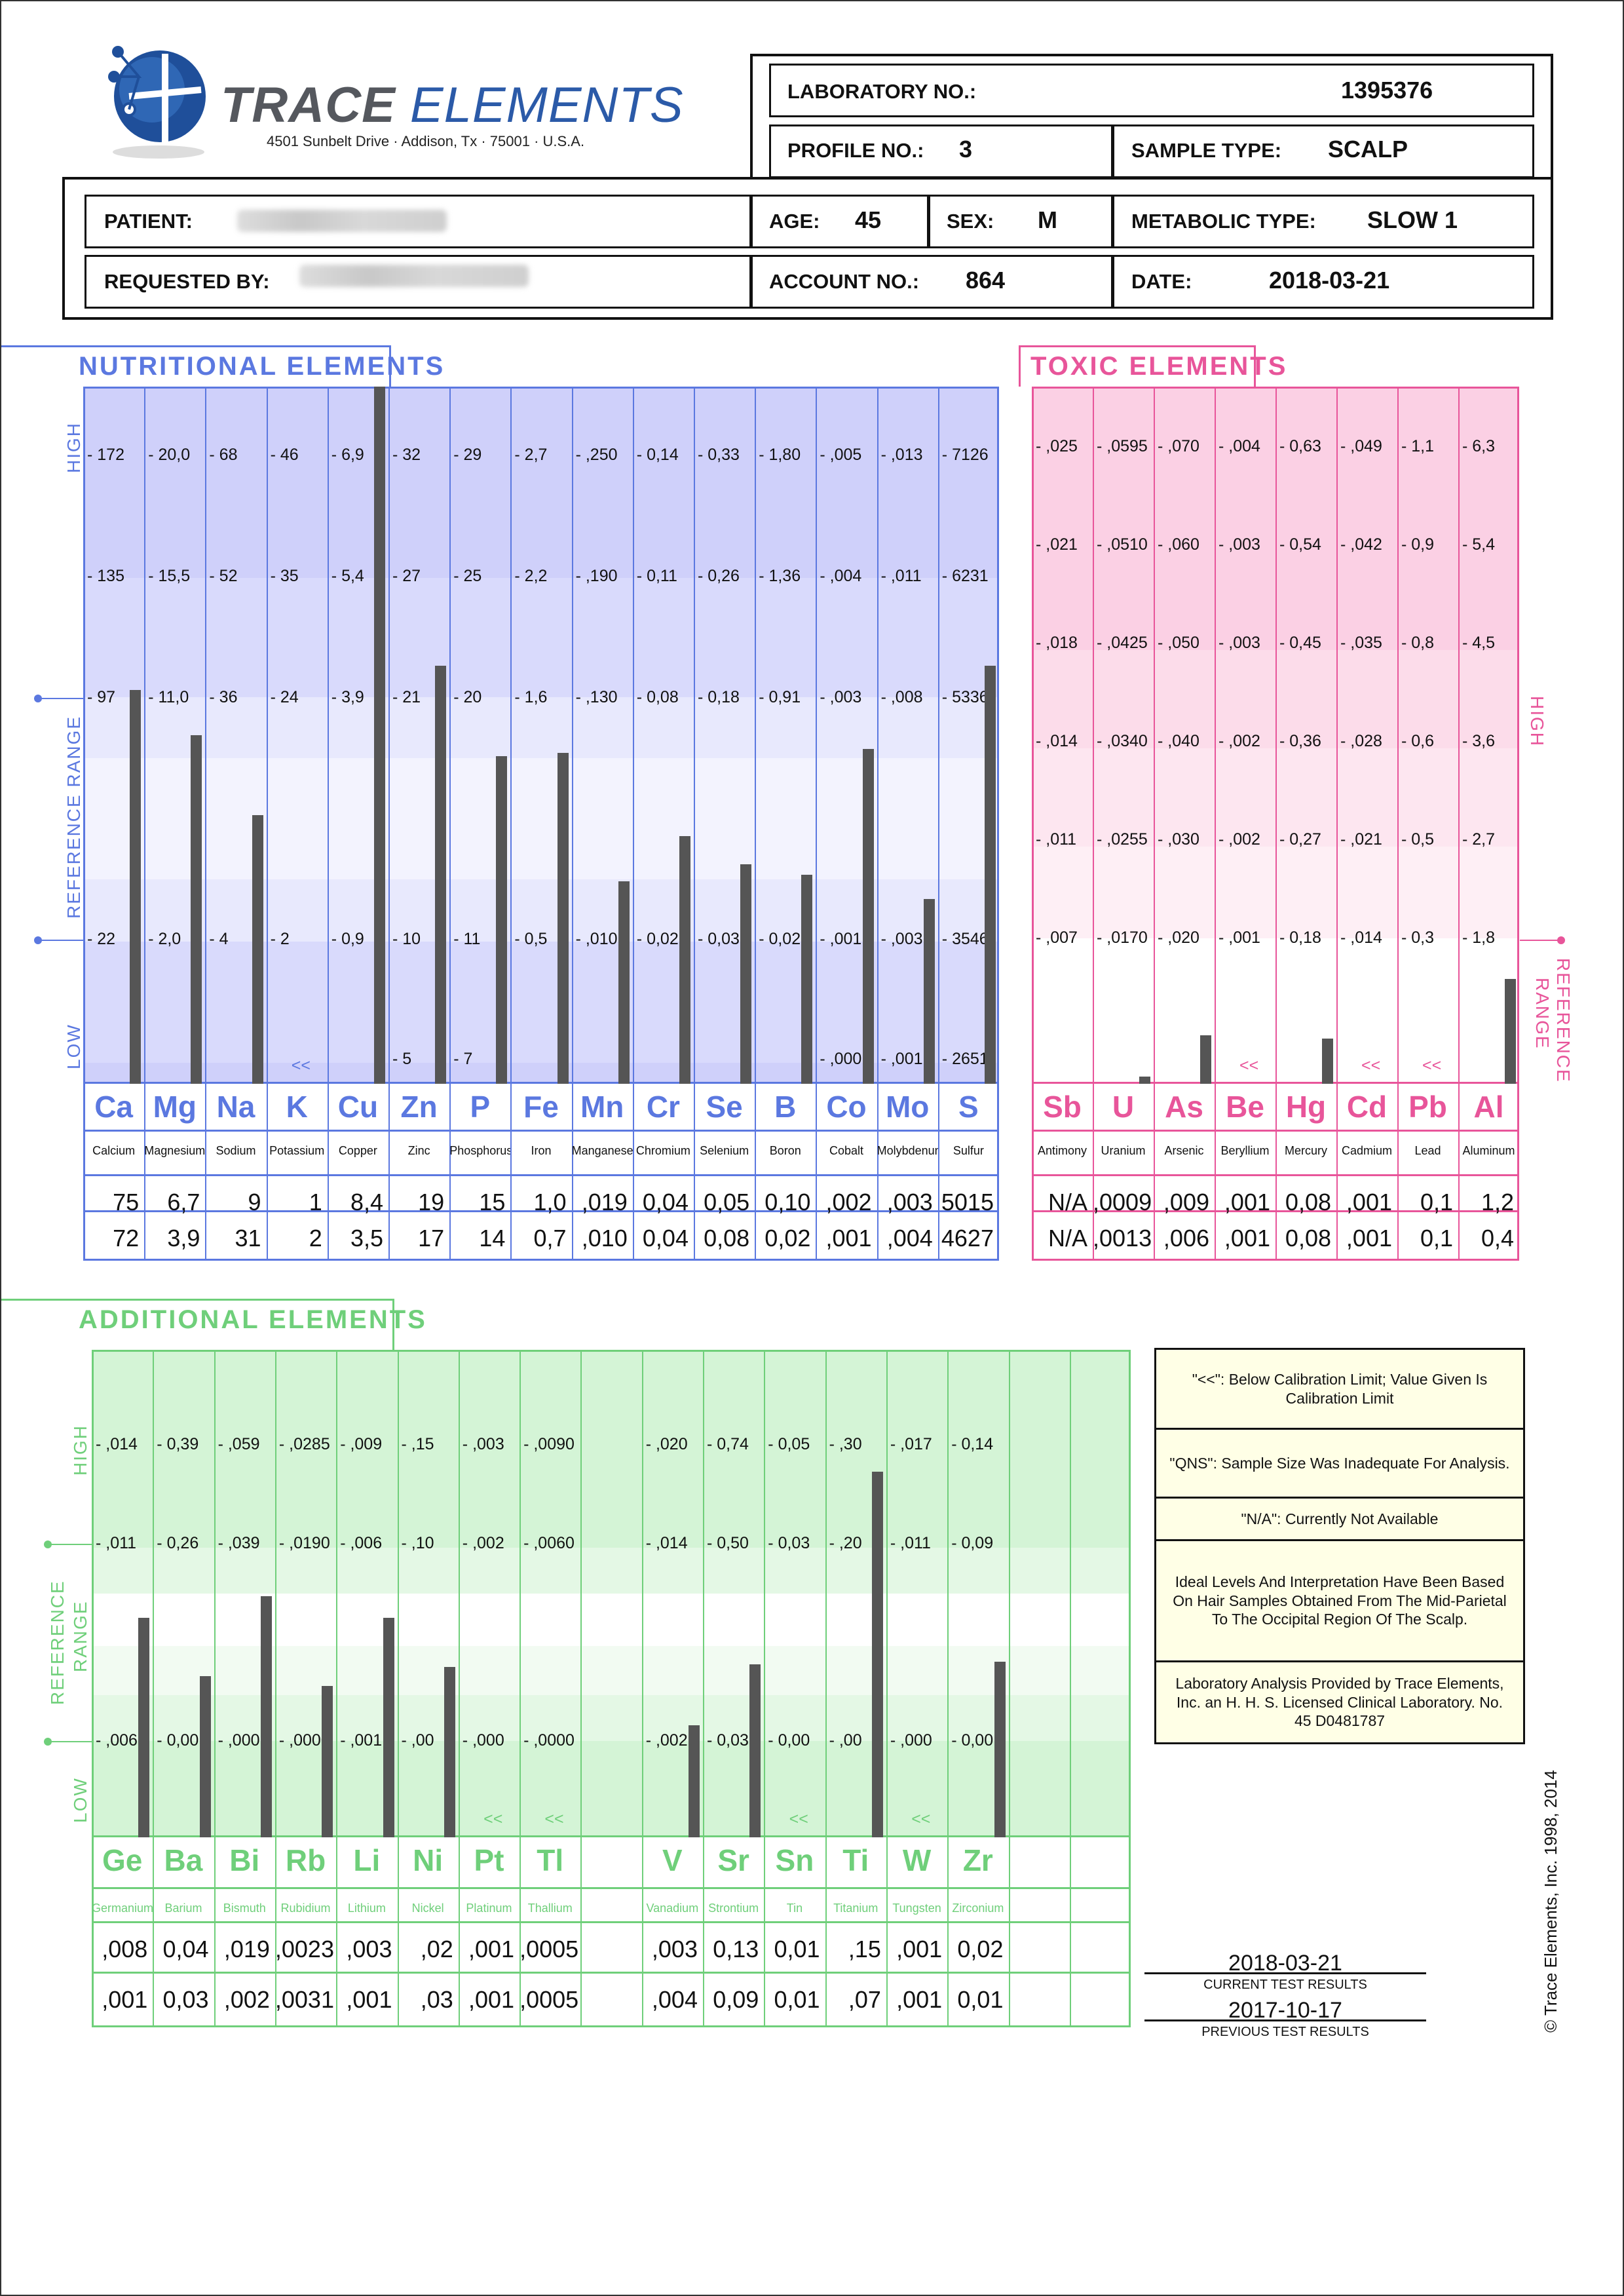 The image size is (1624, 2296). What do you see at coordinates (248, 1238) in the screenshot?
I see `nutritional-previous-value: 31` at bounding box center [248, 1238].